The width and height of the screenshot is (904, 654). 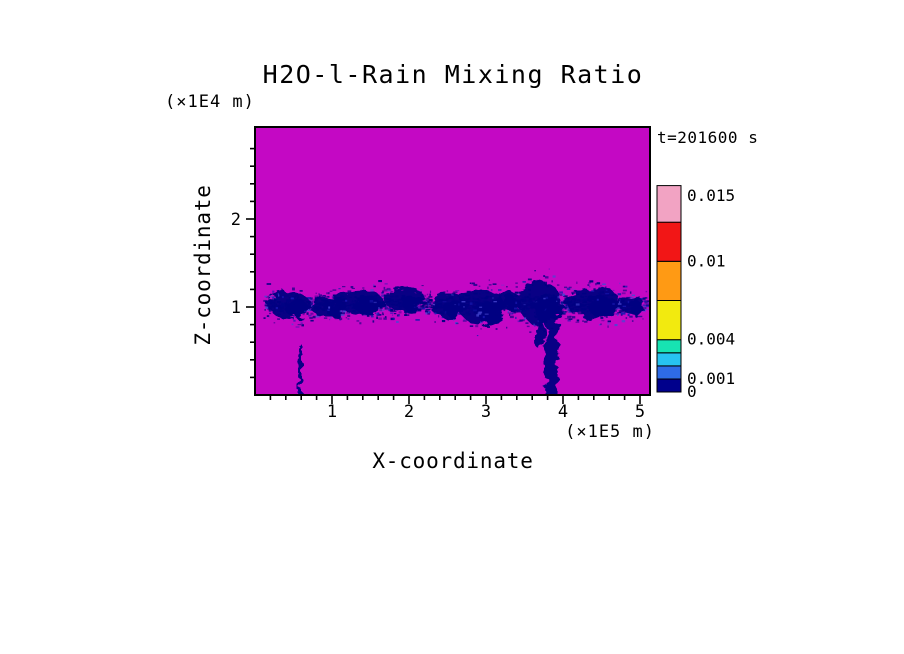 What do you see at coordinates (210, 102) in the screenshot?
I see `y-axis-unit-label: (×1E4 m)` at bounding box center [210, 102].